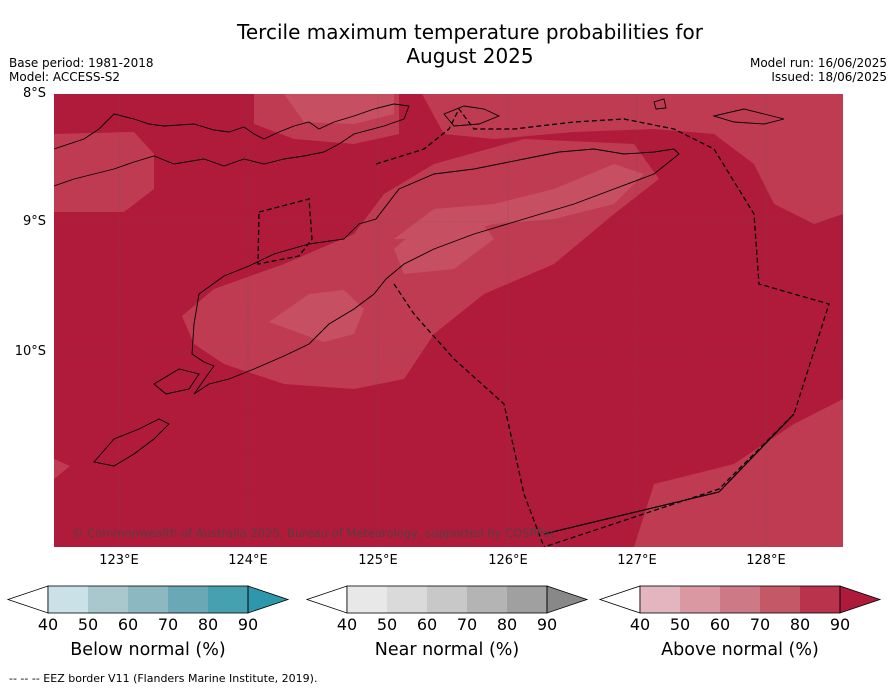  What do you see at coordinates (829, 77) in the screenshot?
I see `issued-date: Issued: 18/06/2025` at bounding box center [829, 77].